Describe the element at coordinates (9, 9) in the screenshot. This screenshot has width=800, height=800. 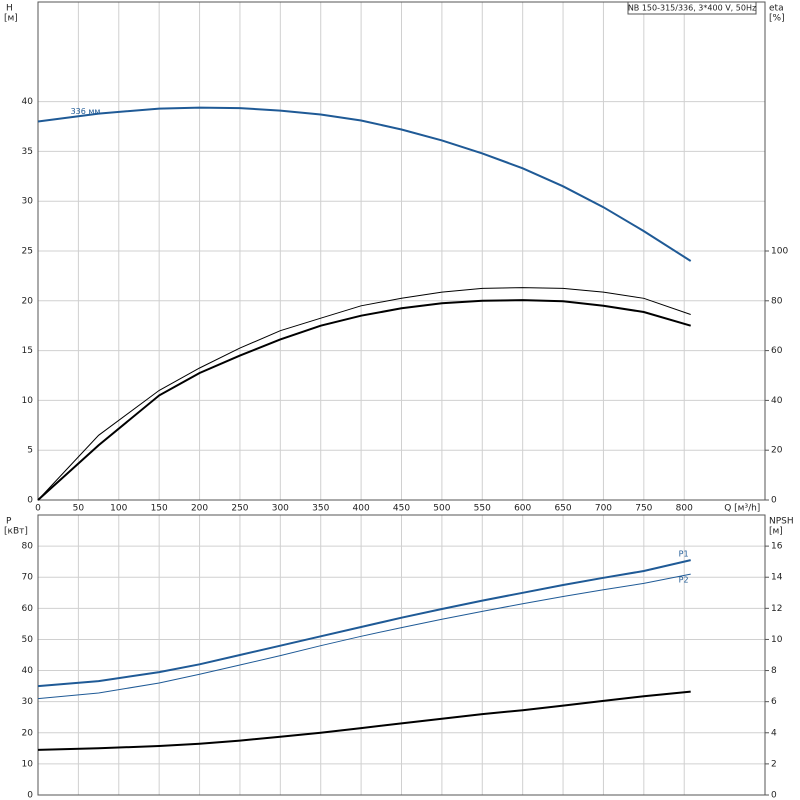
I see `y-axis-label: H` at that location.